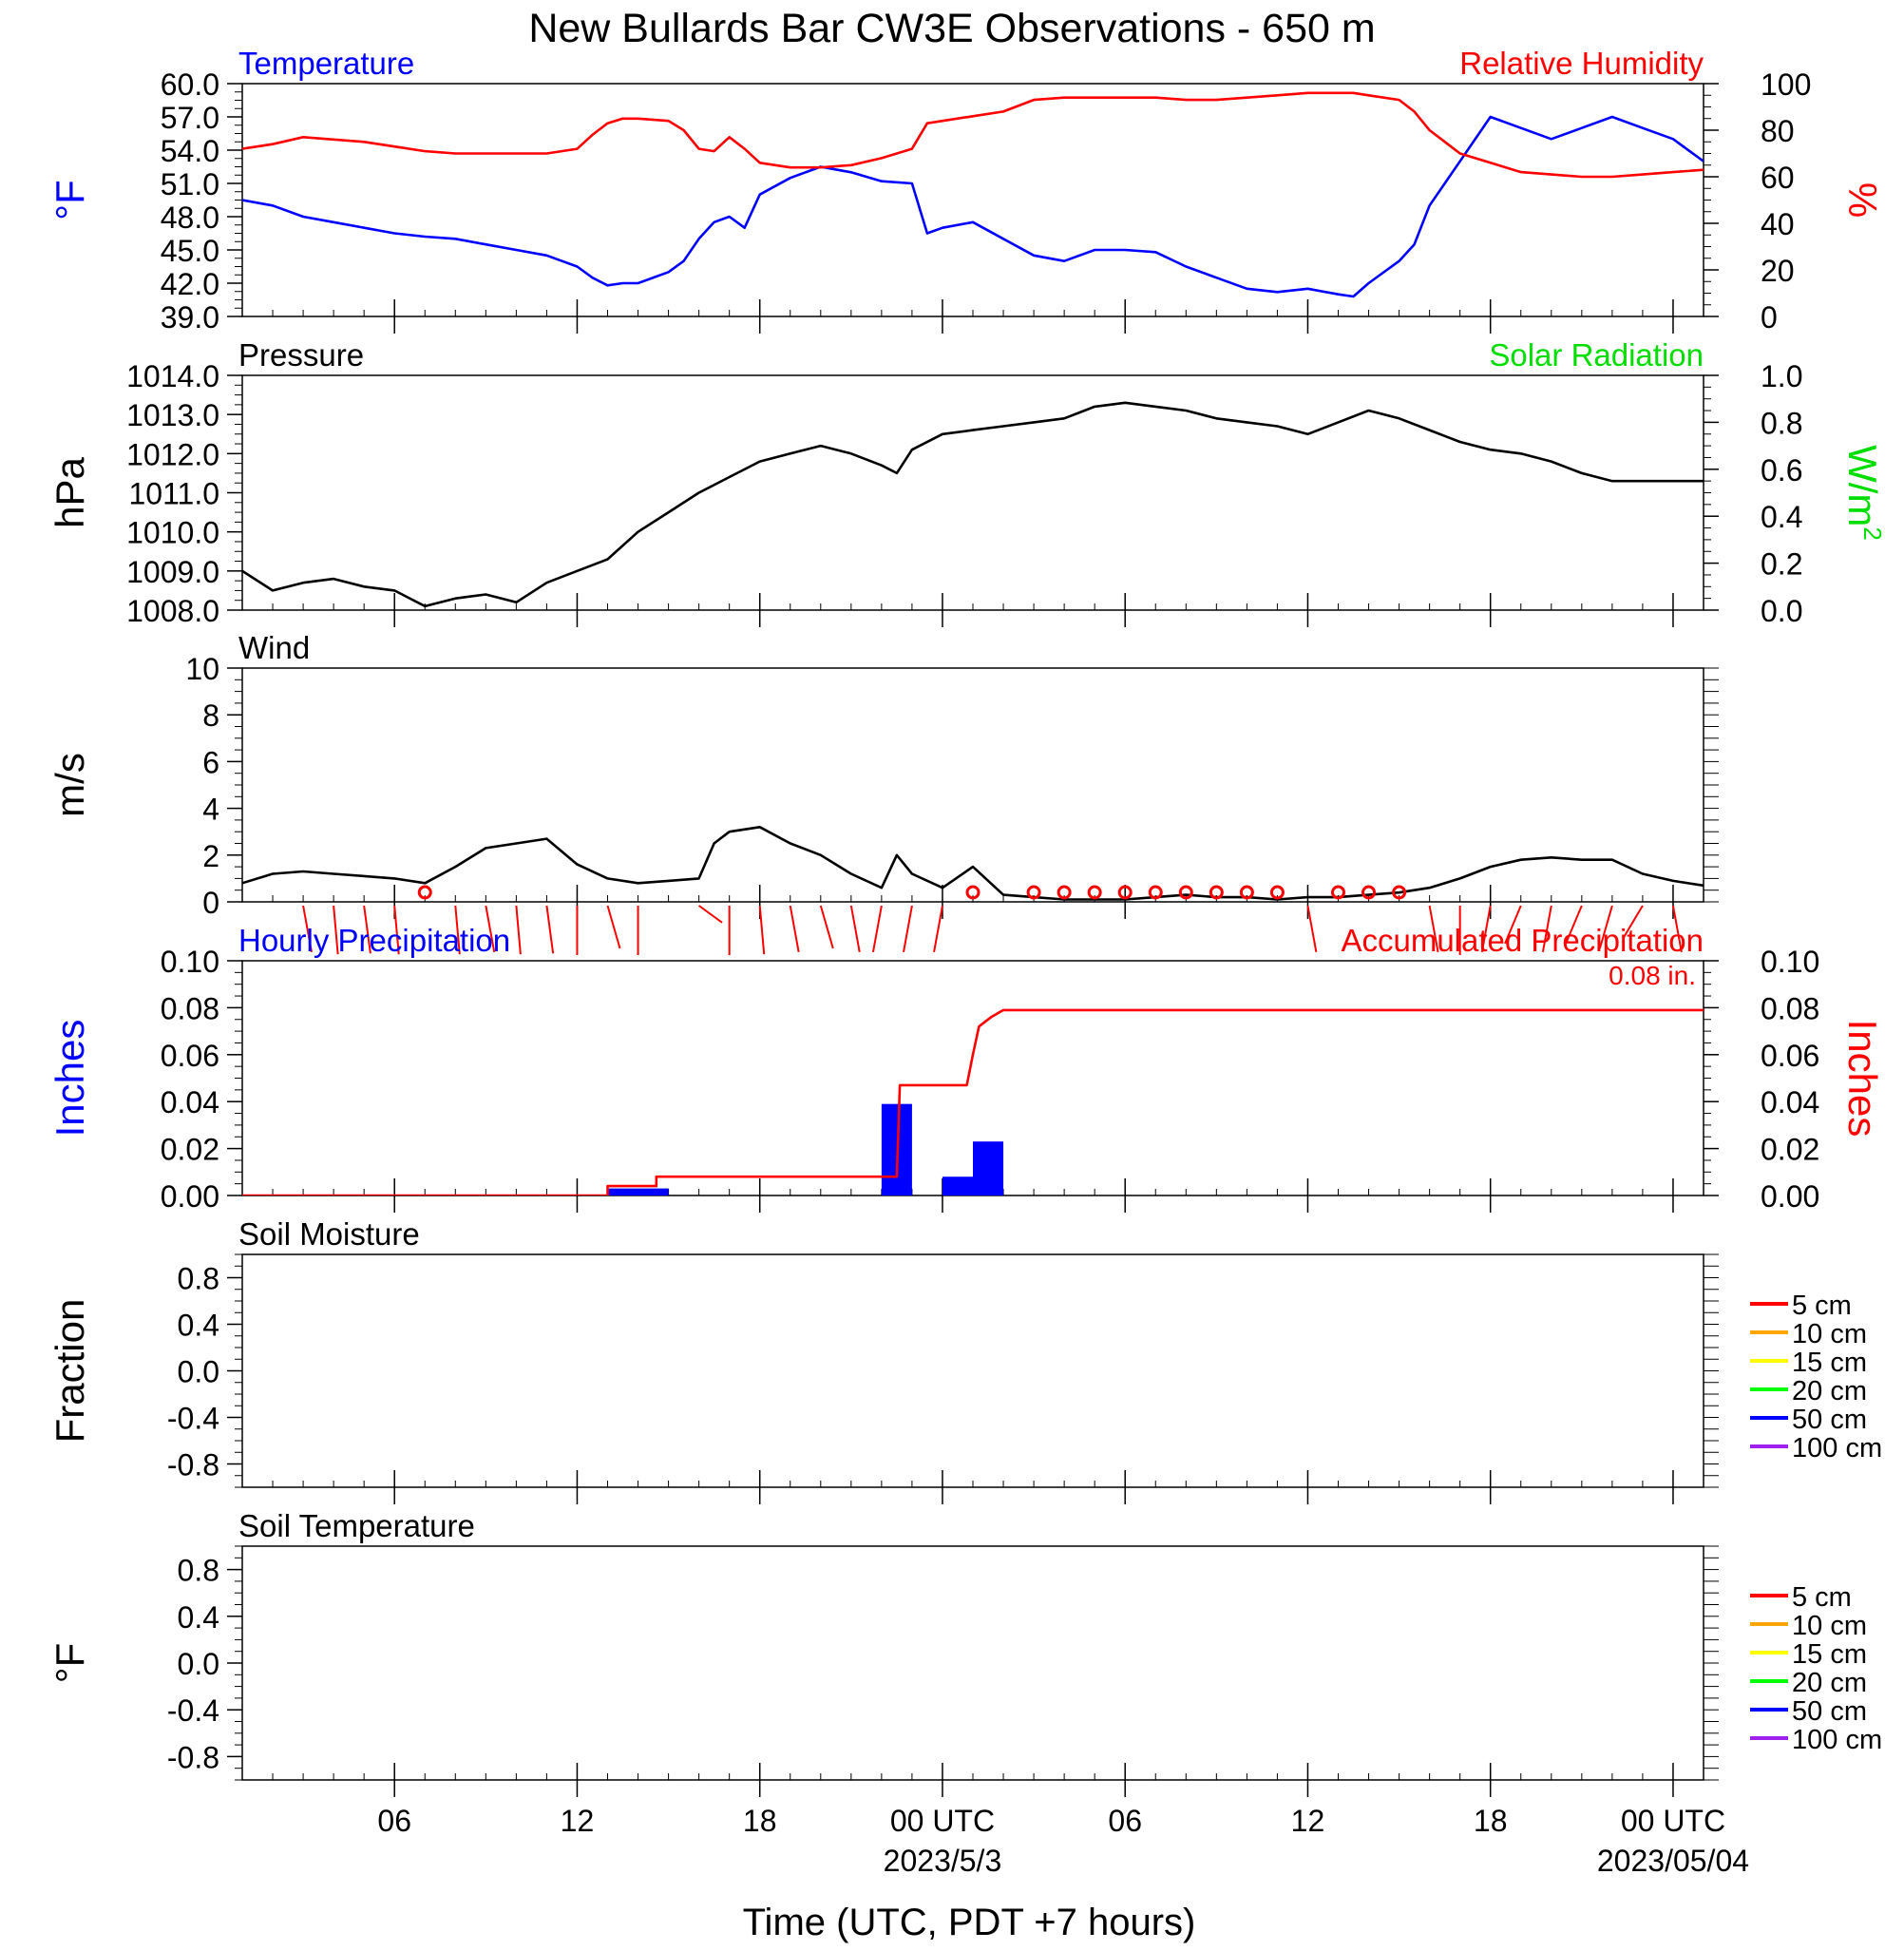 The image size is (1904, 1951). What do you see at coordinates (326, 63) in the screenshot?
I see `panel-left-title: Temperature` at bounding box center [326, 63].